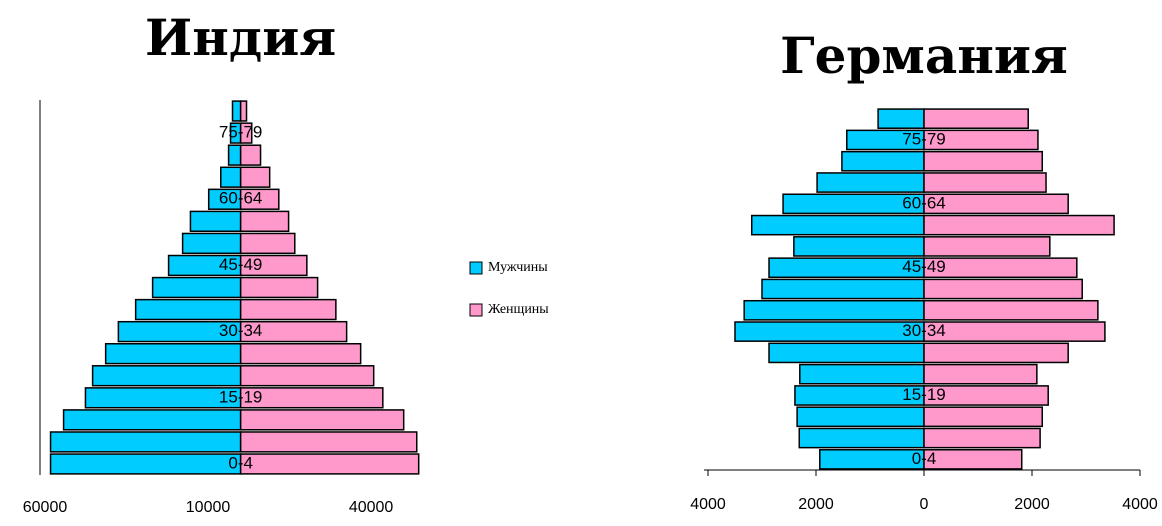 This screenshot has height=526, width=1162. I want to click on x-tick-label: 10000, so click(208, 507).